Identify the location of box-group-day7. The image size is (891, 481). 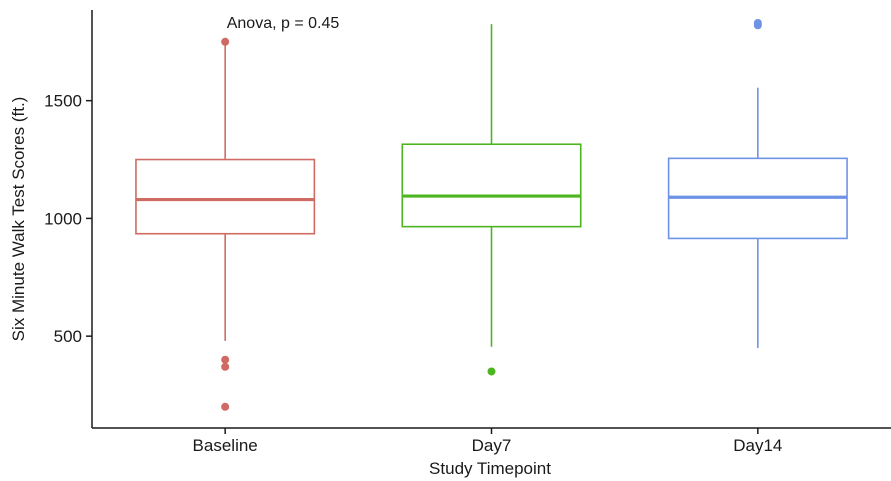
(491, 200).